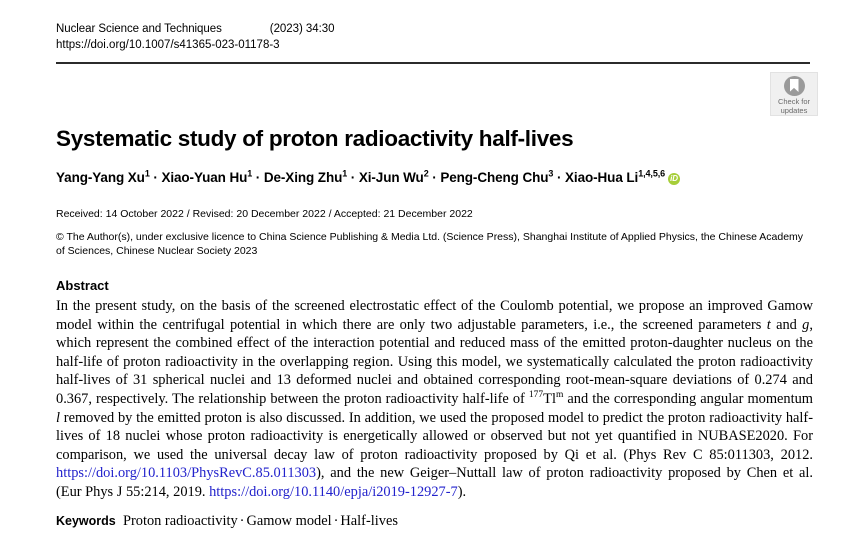 The image size is (864, 546). Describe the element at coordinates (426, 173) in the screenshot. I see `author-affiliation: 2` at that location.